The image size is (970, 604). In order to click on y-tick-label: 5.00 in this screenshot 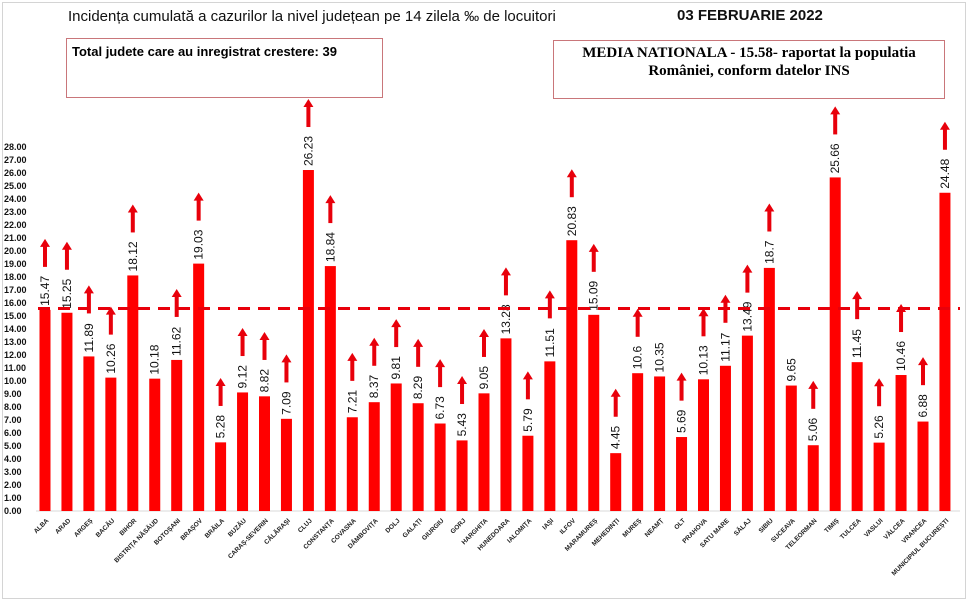, I will do `click(13, 446)`.